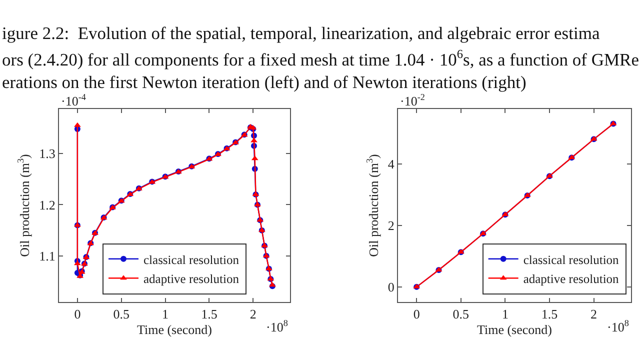 This screenshot has width=641, height=340. Describe the element at coordinates (264, 82) in the screenshot. I see `text: erations on the first Newton iteration (left) and of Newton iterations (right)` at that location.